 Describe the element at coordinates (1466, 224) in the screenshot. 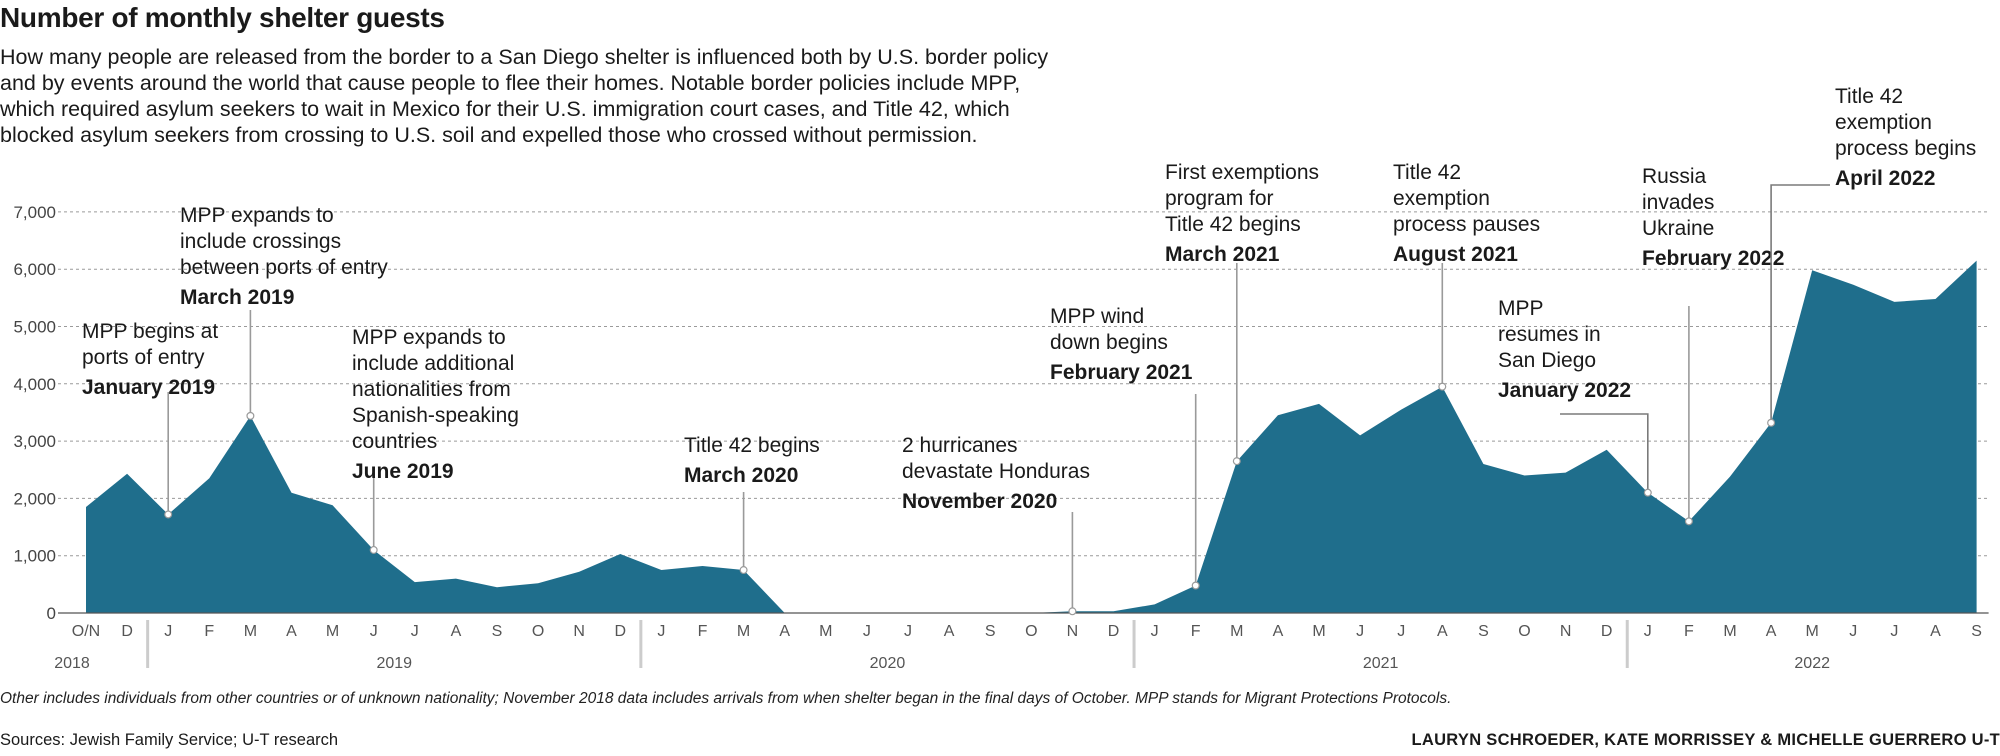

I see `annotation-text: process pauses` at that location.